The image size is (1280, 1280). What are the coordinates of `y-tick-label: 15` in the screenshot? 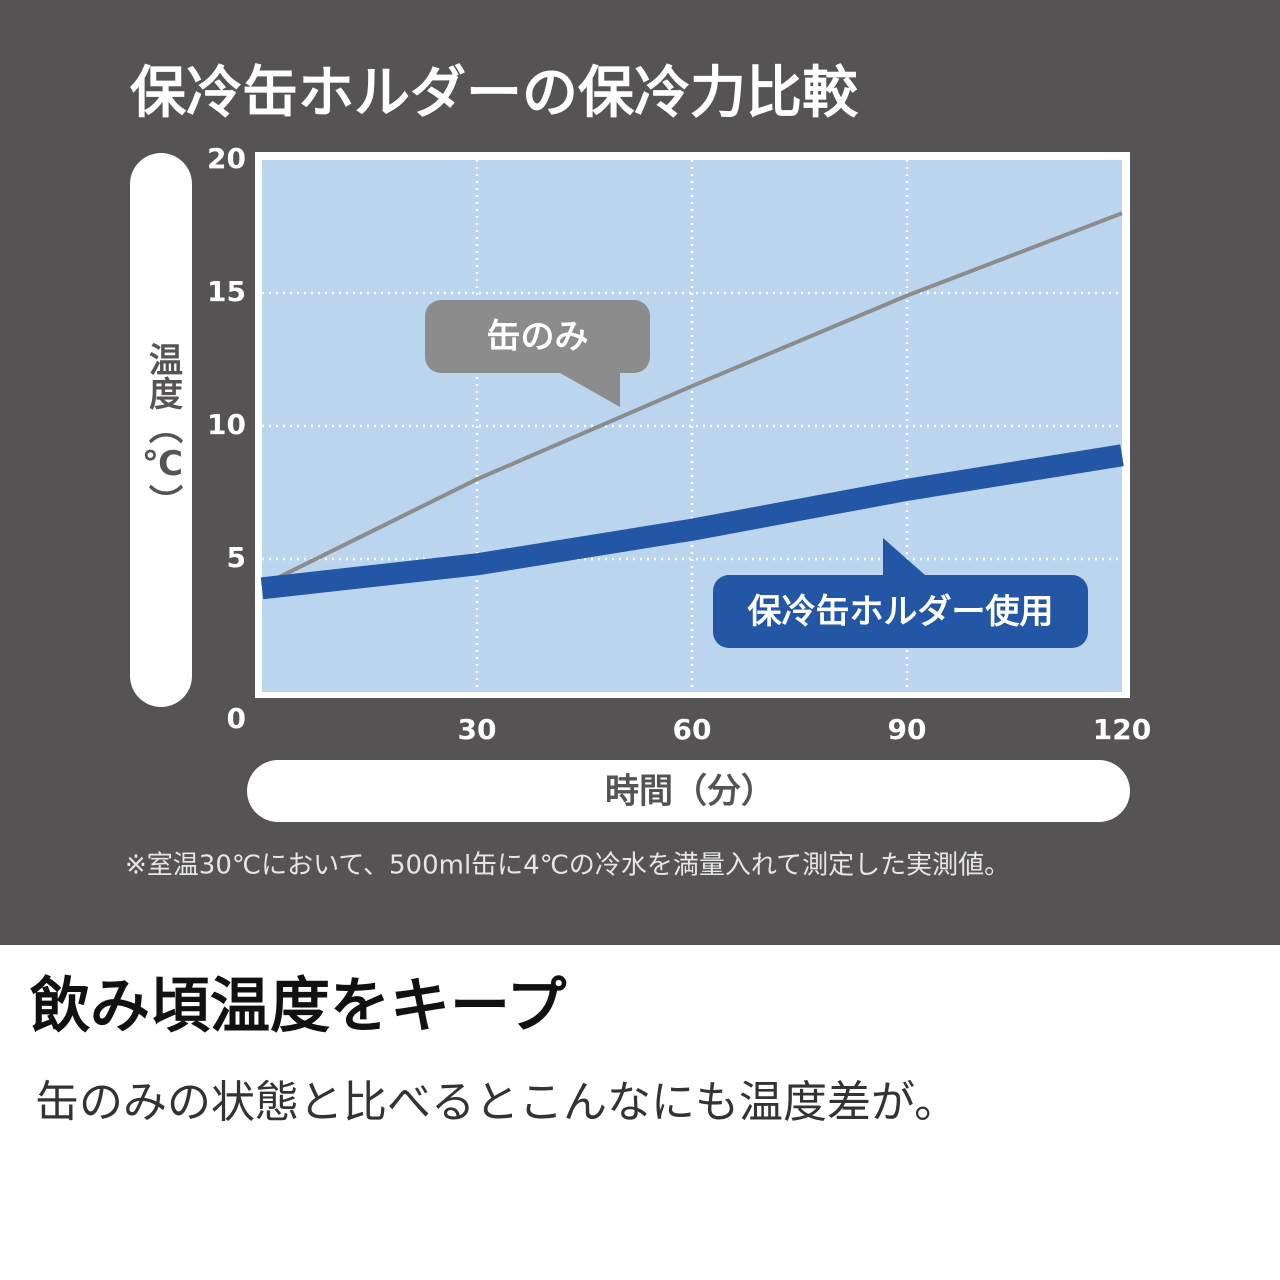 It's located at (226, 291).